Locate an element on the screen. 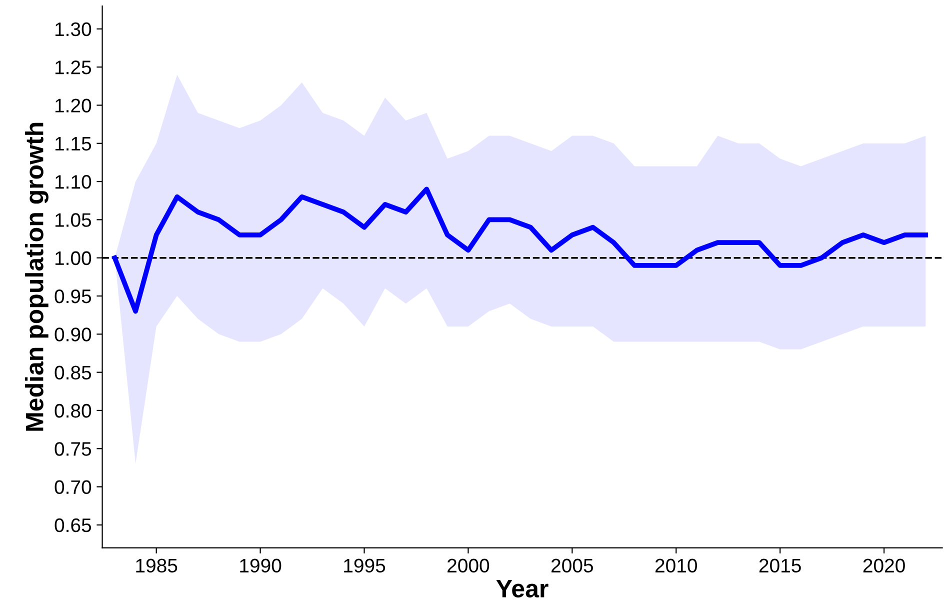  y-tick-label: 1.05 is located at coordinates (74, 220).